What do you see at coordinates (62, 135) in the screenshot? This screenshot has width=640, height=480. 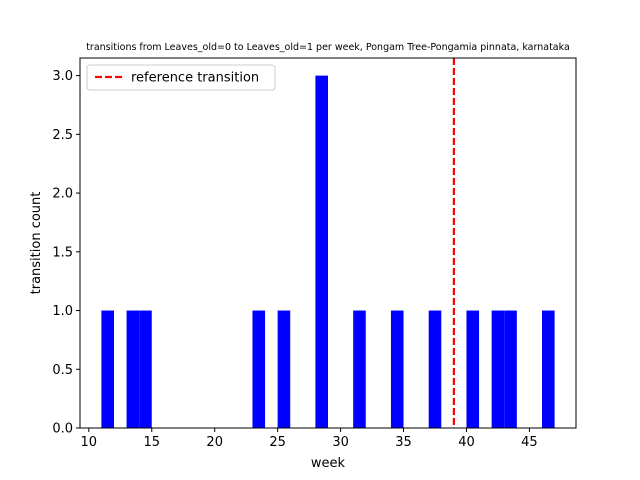 I see `y-tick-label: 2.5` at bounding box center [62, 135].